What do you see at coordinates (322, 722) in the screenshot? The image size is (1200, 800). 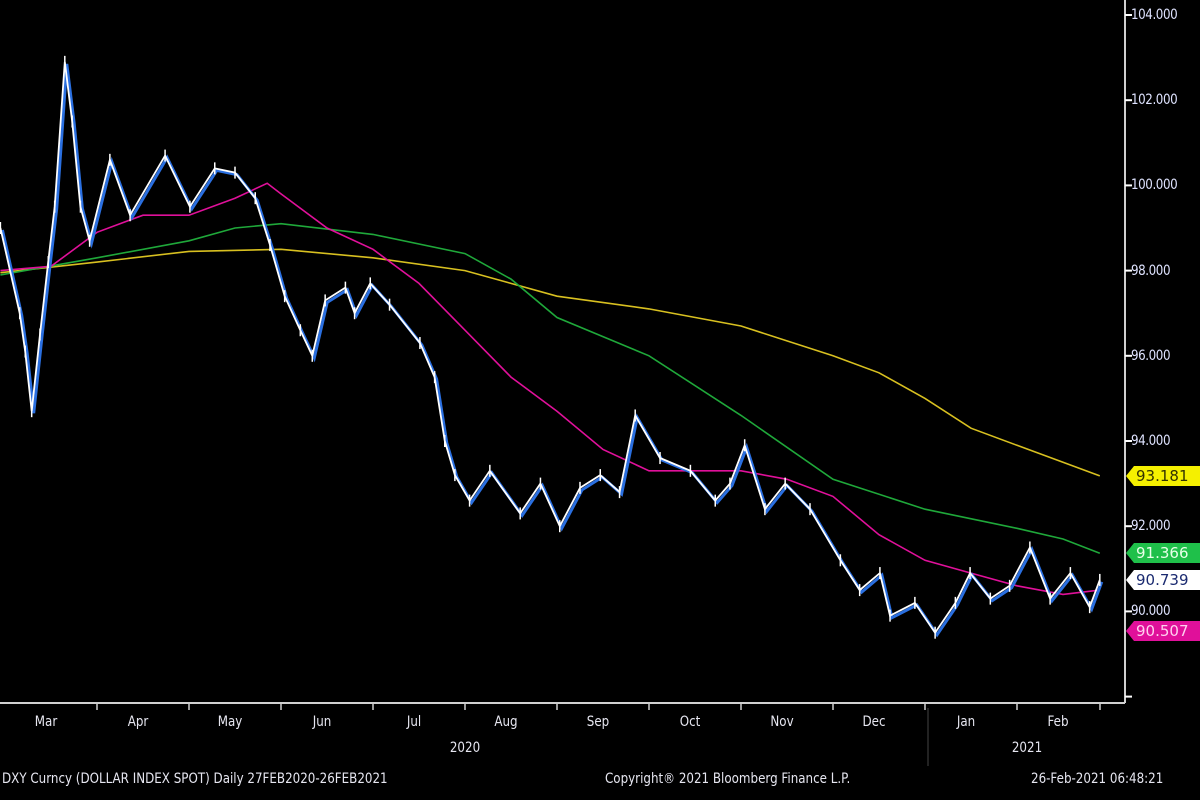 I see `month-label: Jun` at bounding box center [322, 722].